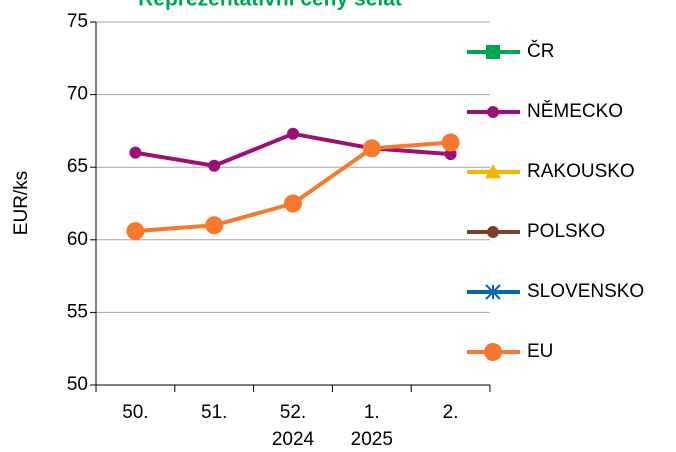  Describe the element at coordinates (77, 384) in the screenshot. I see `y-tick-label: 50` at that location.